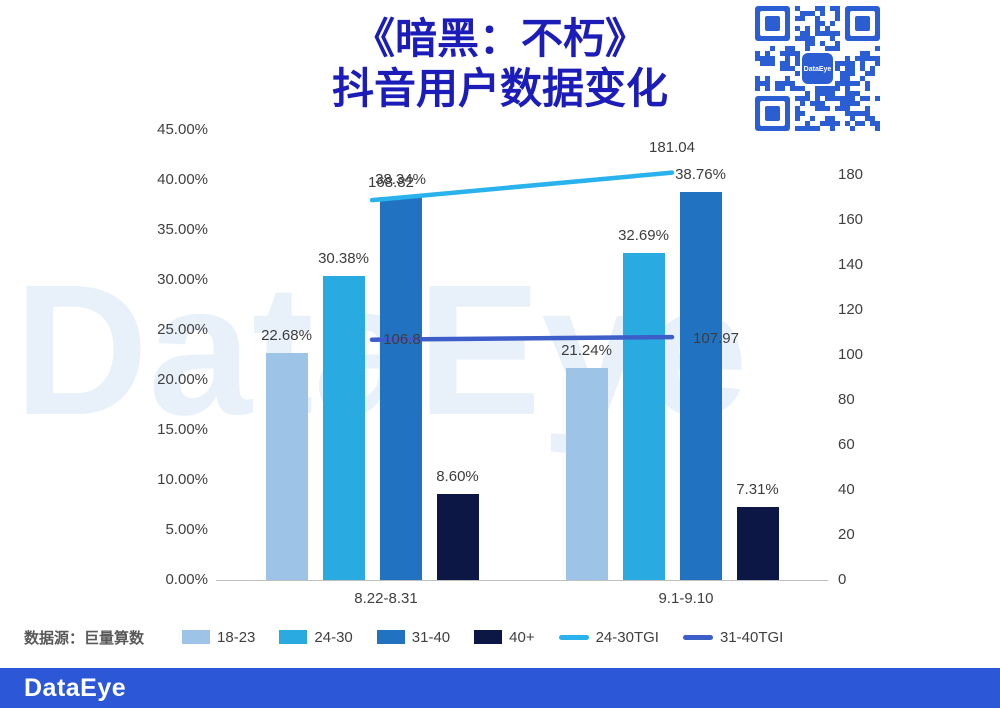 The height and width of the screenshot is (708, 1000). I want to click on y-axis-left-tick: 30.00%, so click(182, 279).